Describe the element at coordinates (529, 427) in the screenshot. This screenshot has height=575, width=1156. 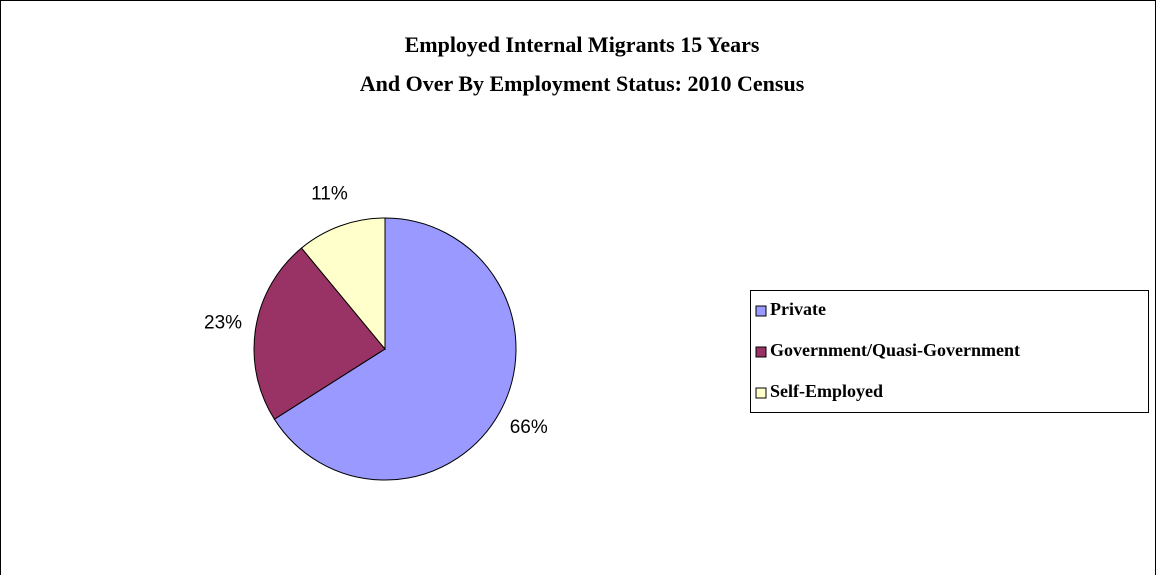
I see `slice-label: 66%` at that location.